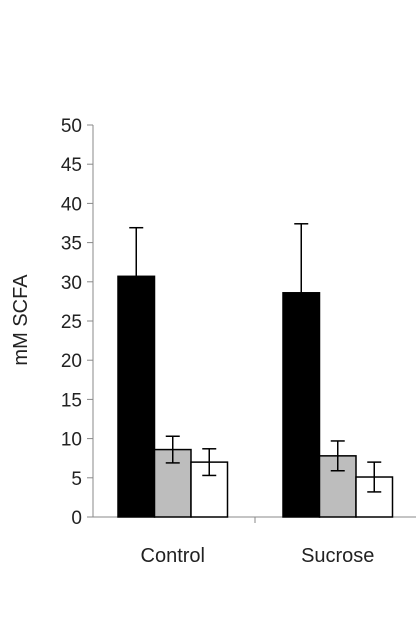 This screenshot has width=416, height=627. Describe the element at coordinates (76, 479) in the screenshot. I see `y-tick-label: 5` at that location.